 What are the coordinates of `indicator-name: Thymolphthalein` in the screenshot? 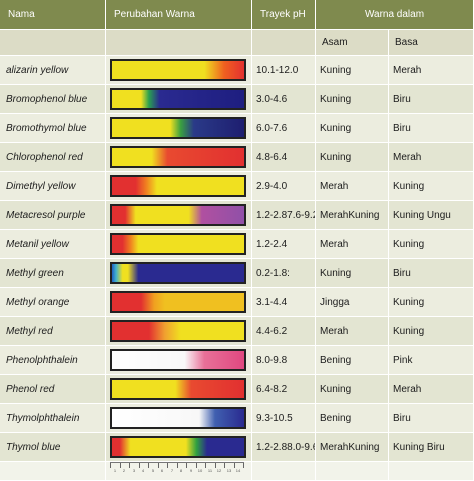 It's located at (53, 418).